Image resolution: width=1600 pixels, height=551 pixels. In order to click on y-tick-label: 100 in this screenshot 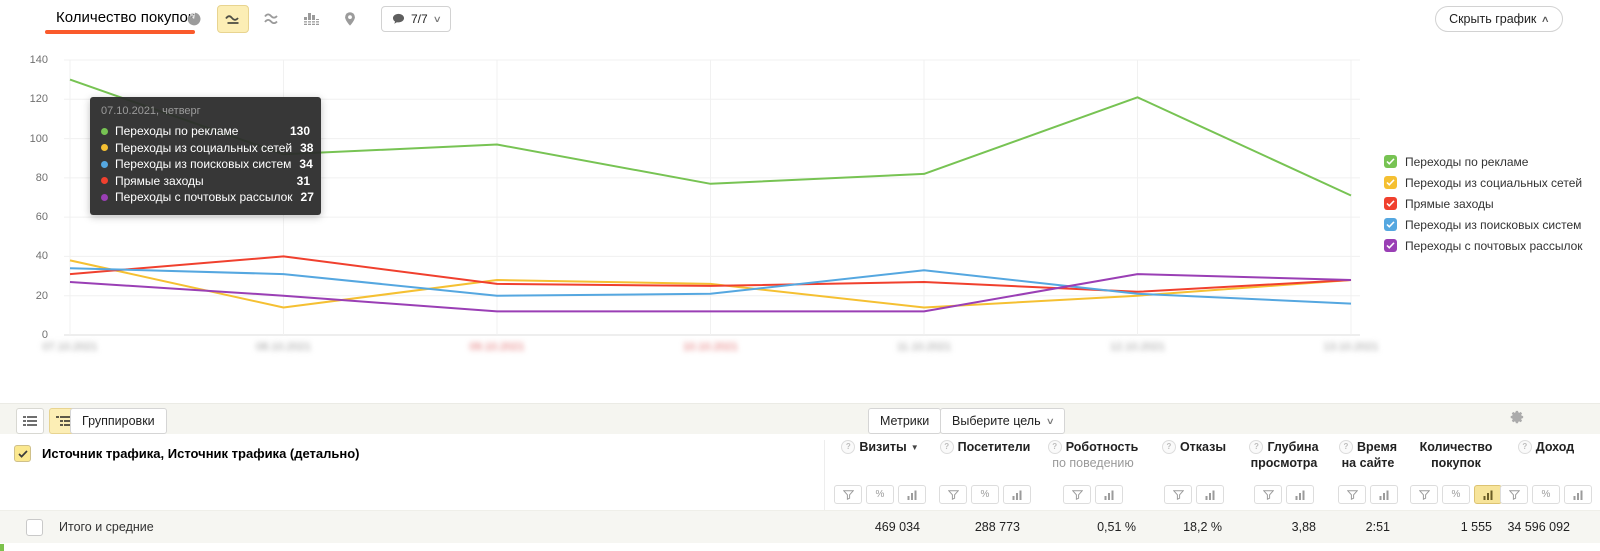, I will do `click(38, 138)`.